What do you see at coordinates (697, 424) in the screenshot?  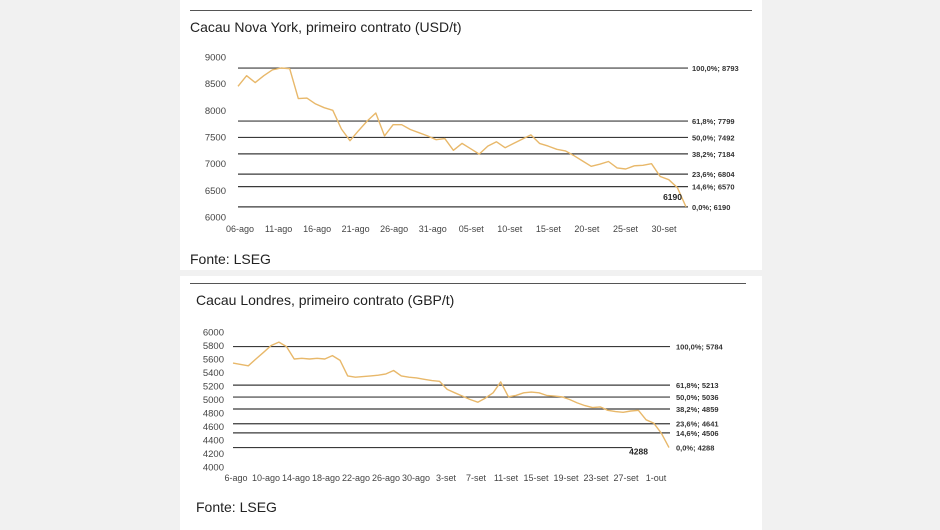 I see `chart2-fib-label: 23,6%; 4641` at bounding box center [697, 424].